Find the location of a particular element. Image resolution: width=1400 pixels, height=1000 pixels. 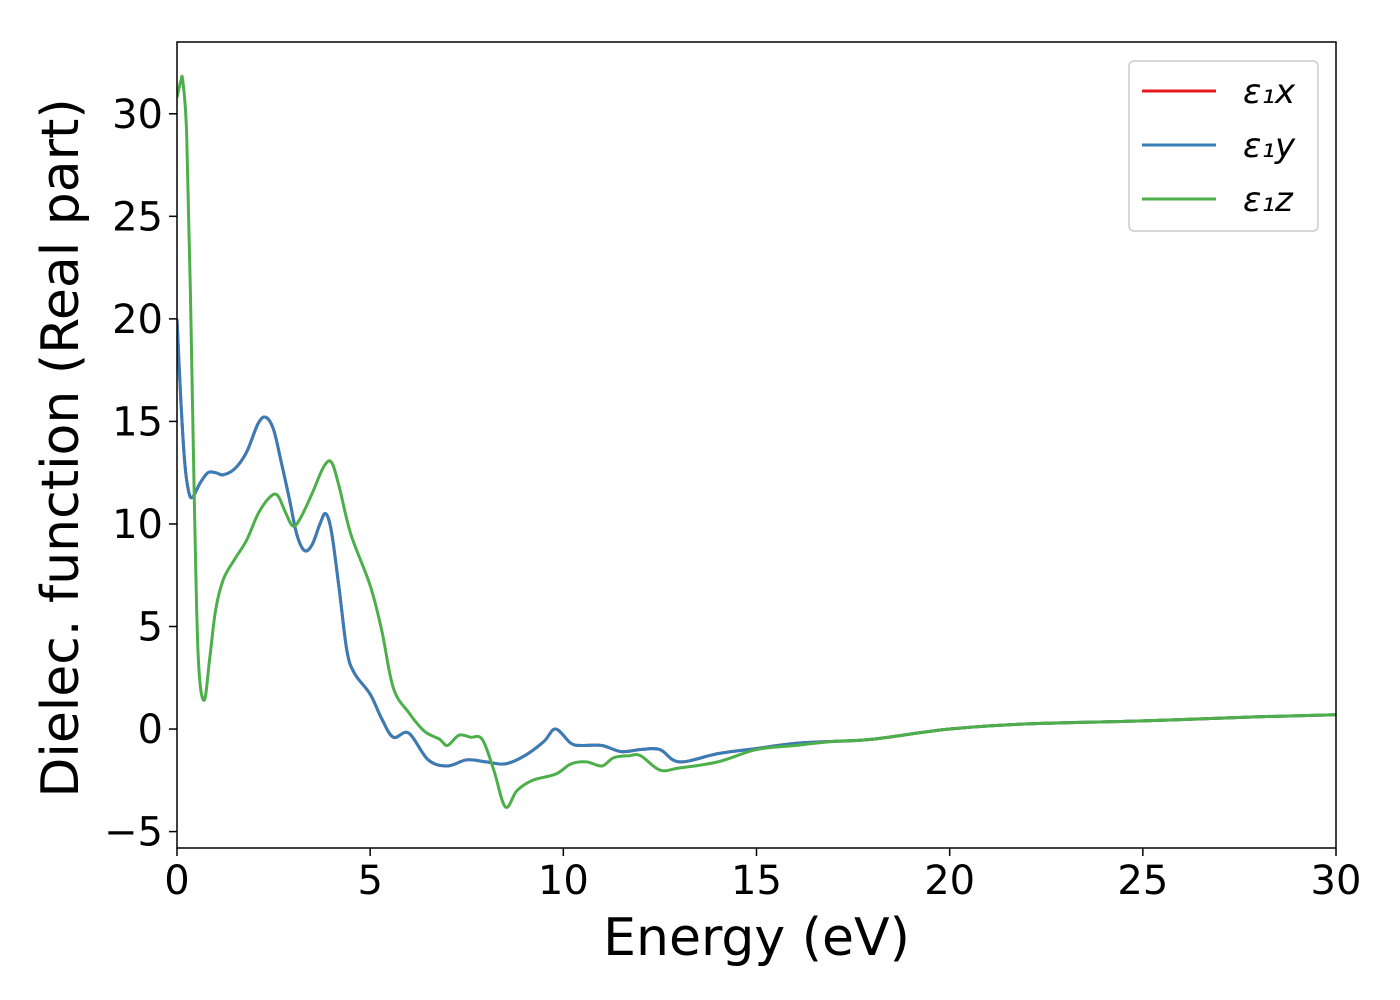

x-tick-label: 15 is located at coordinates (756, 881).